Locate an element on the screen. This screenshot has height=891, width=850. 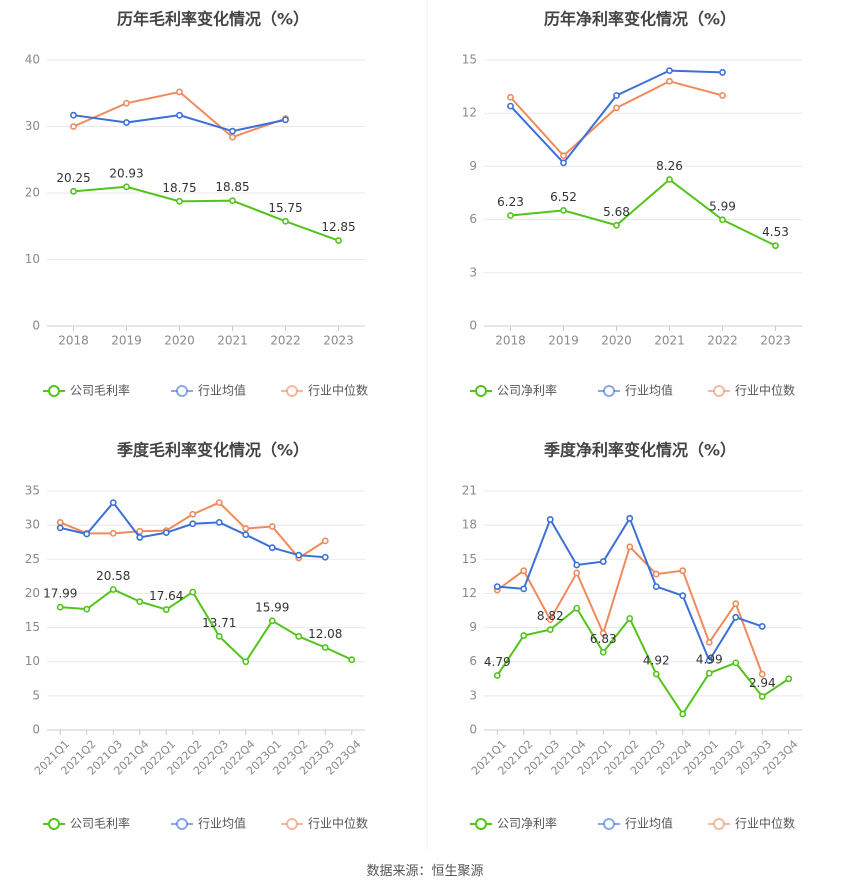
y-tick-label: 40 is located at coordinates (32, 60).